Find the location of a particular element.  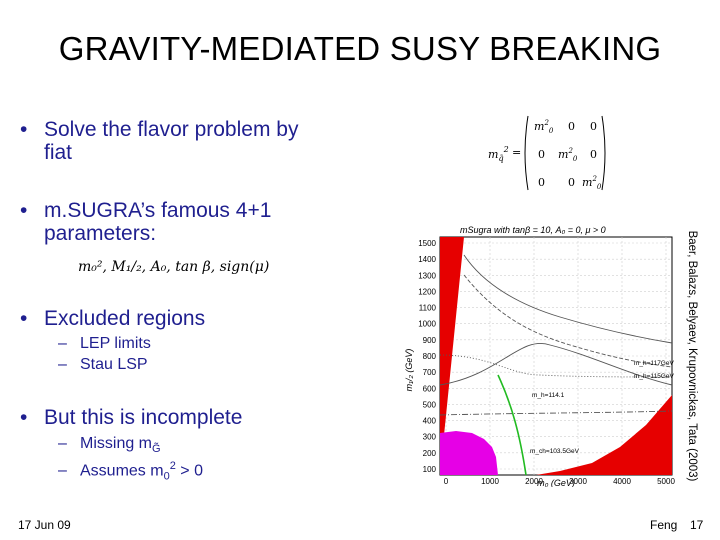

x-tick-label: 1000 is located at coordinates (490, 481).